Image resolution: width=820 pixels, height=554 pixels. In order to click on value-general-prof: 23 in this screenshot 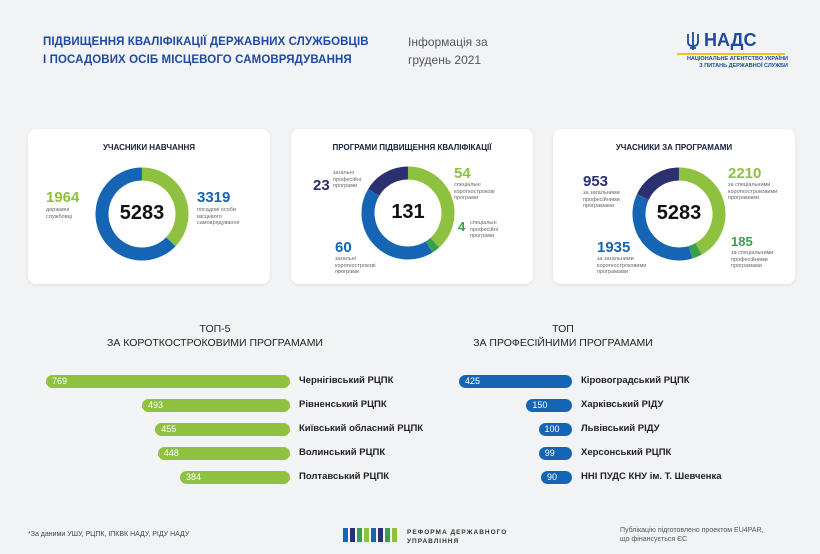, I will do `click(321, 185)`.